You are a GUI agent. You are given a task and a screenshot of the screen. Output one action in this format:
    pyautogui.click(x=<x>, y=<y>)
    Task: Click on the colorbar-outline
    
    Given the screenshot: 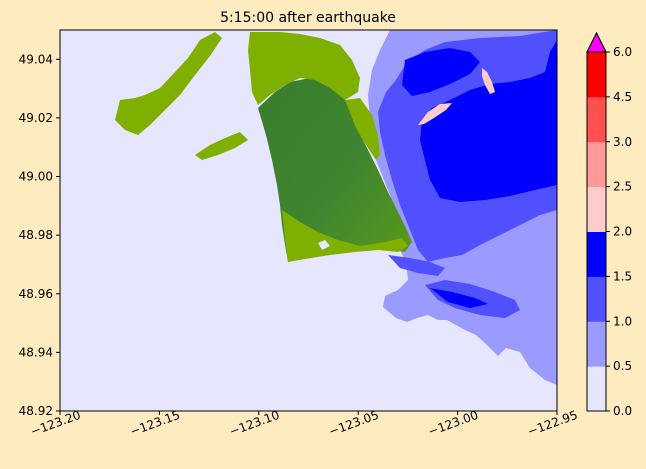 What is the action you would take?
    pyautogui.click(x=596, y=221)
    